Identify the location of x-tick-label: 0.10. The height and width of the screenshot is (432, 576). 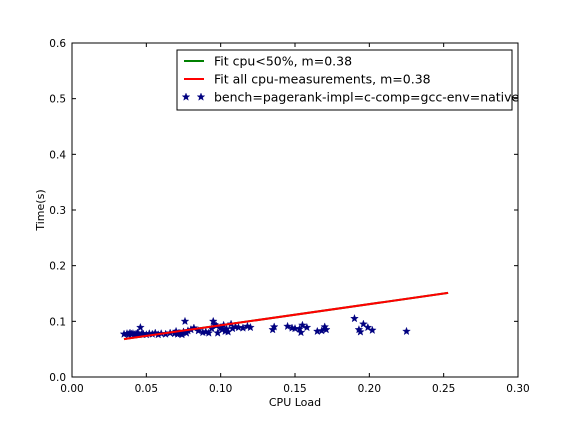
(220, 389).